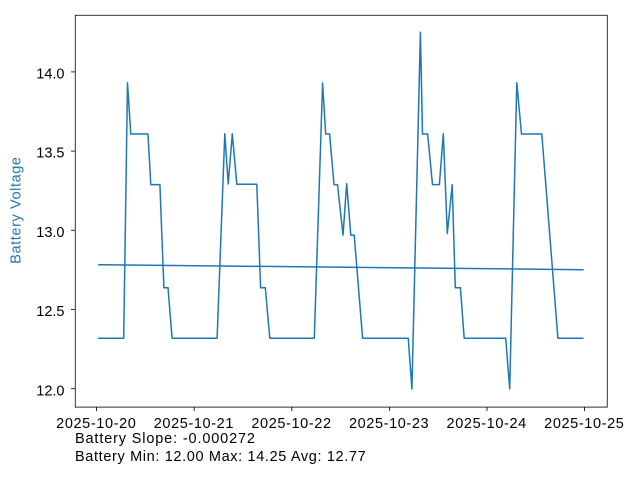  What do you see at coordinates (291, 424) in the screenshot?
I see `svg-text: 2025-10-22` at bounding box center [291, 424].